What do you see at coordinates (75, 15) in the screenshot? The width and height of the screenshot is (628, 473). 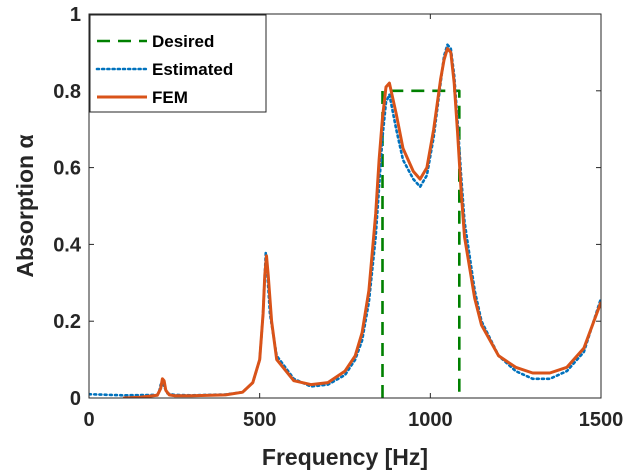 I see `y-tick-label: 1` at bounding box center [75, 15].